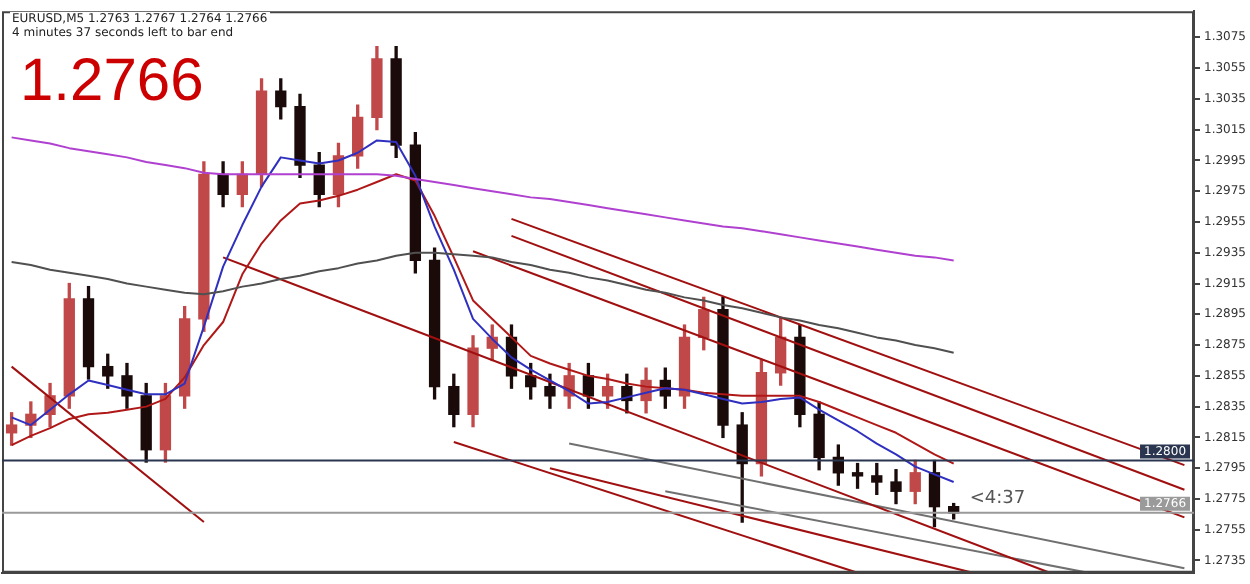 This screenshot has height=584, width=1250. Describe the element at coordinates (112, 82) in the screenshot. I see `annotation: 1.2766` at that location.